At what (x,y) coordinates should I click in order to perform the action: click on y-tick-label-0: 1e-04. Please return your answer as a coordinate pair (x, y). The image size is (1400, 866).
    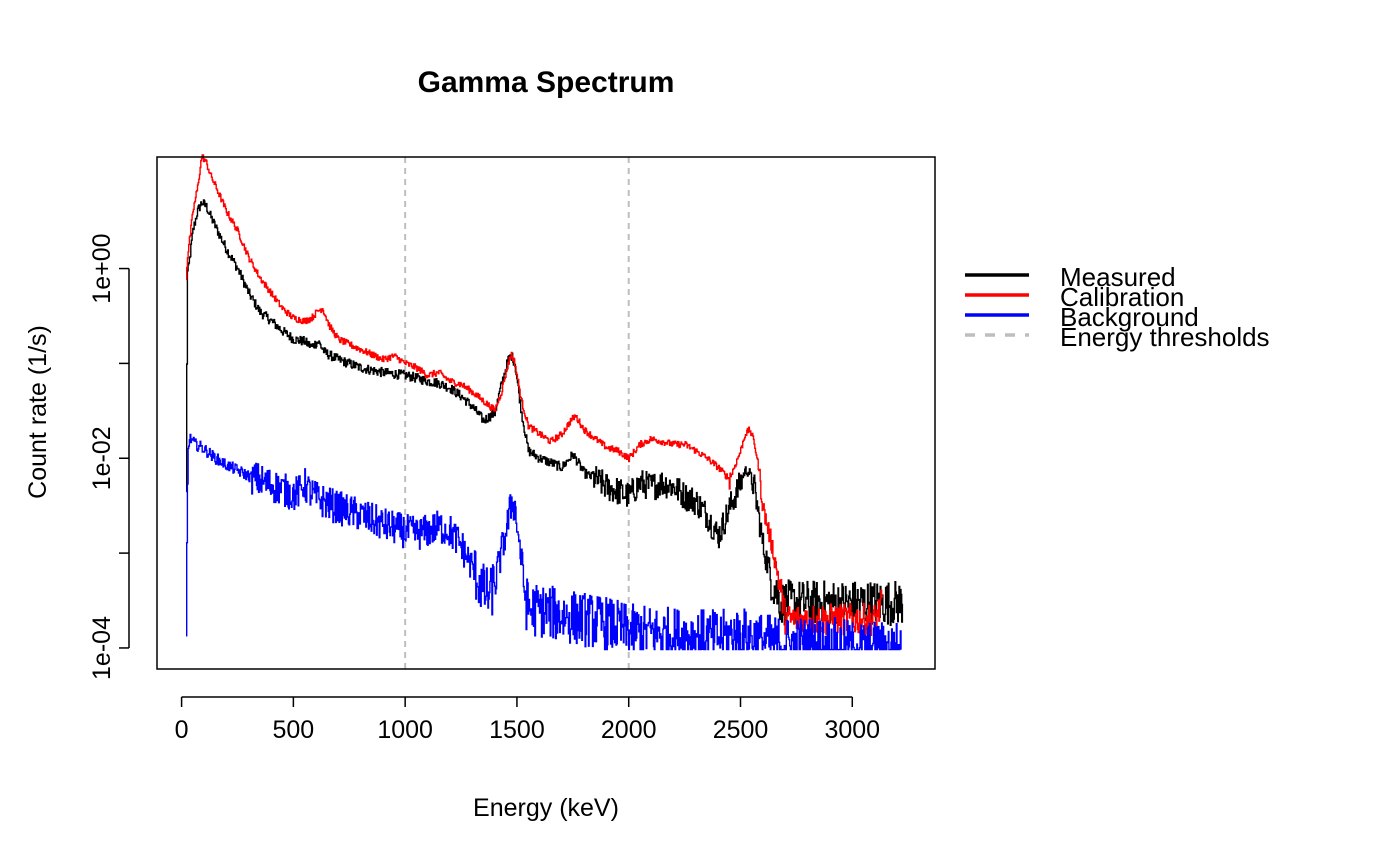
    Looking at the image, I should click on (102, 648).